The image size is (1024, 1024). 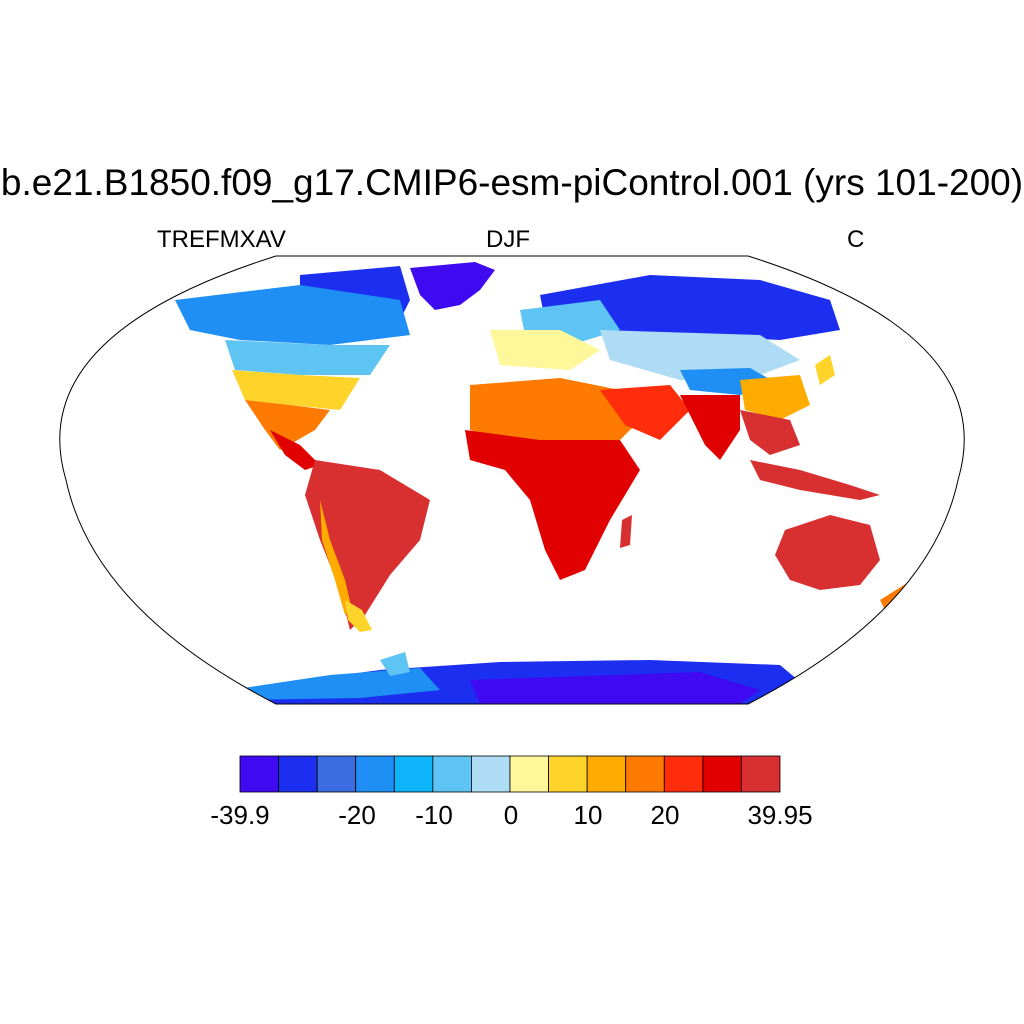 What do you see at coordinates (615, 688) in the screenshot?
I see `antarctica-interior` at bounding box center [615, 688].